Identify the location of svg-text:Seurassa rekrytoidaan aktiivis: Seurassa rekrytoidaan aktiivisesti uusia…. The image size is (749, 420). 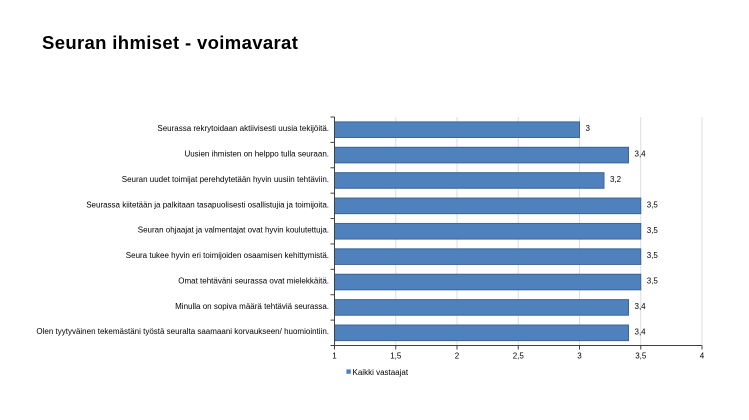
(243, 128).